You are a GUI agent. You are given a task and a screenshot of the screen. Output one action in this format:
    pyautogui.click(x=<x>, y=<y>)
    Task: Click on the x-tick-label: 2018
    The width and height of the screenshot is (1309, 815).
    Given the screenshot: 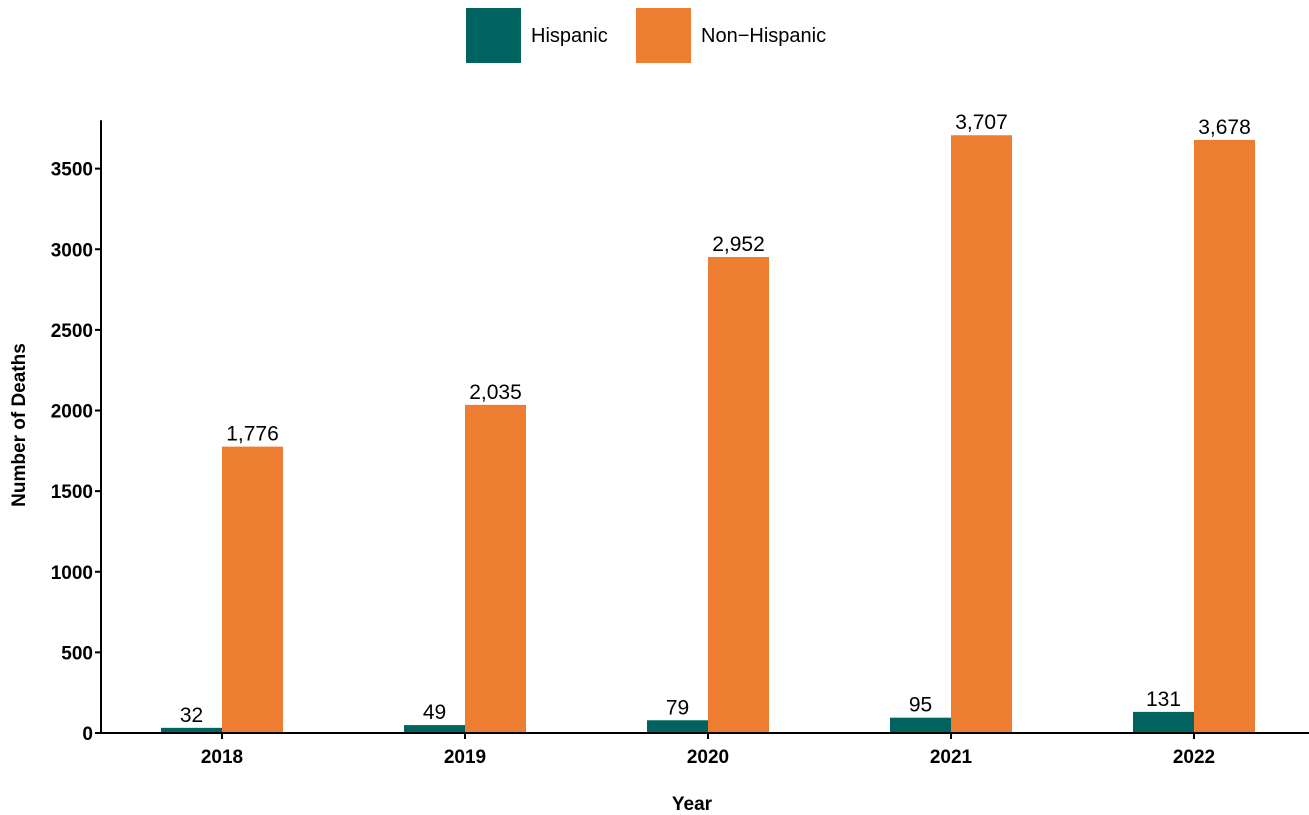 What is the action you would take?
    pyautogui.click(x=222, y=757)
    